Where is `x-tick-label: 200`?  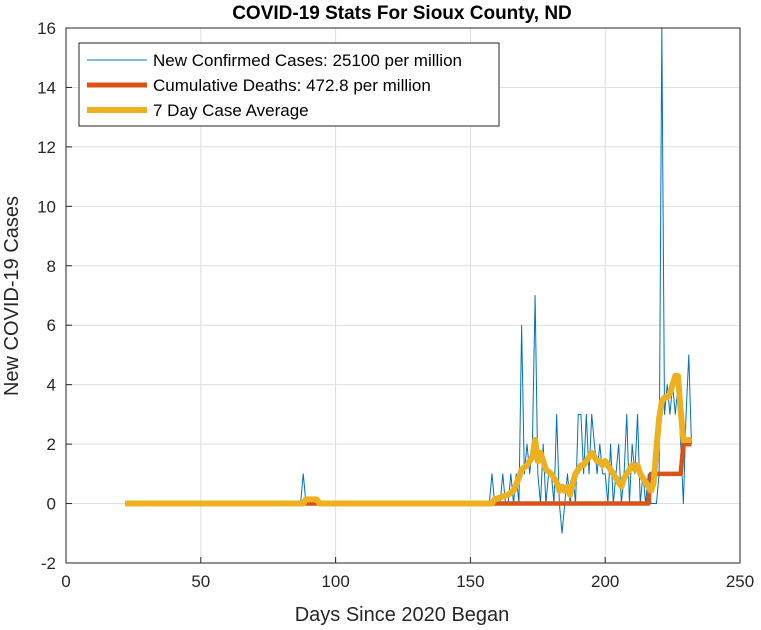
x-tick-label: 200 is located at coordinates (605, 581).